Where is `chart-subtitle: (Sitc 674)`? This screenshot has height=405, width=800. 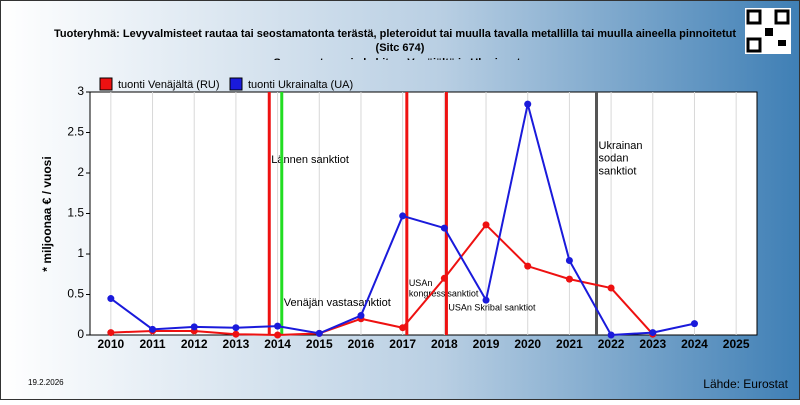
chart-subtitle: (Sitc 674) is located at coordinates (400, 48).